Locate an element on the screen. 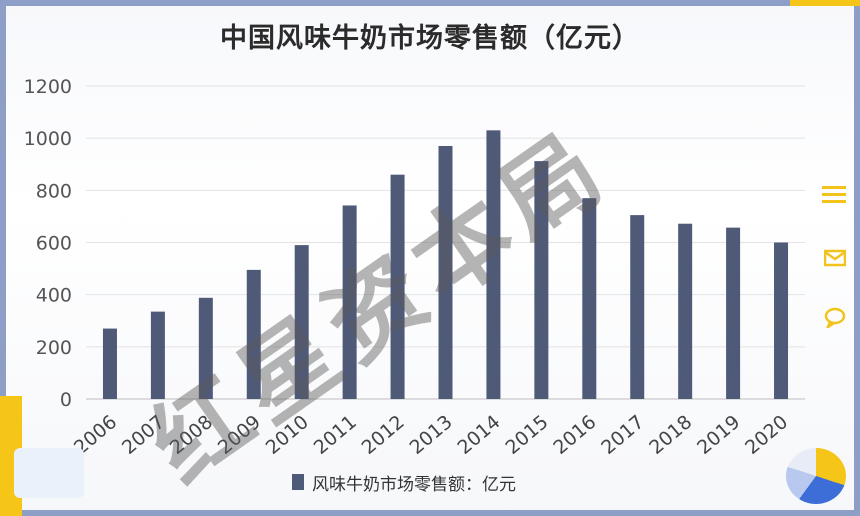 The image size is (860, 516). corner-accent-top is located at coordinates (825, 3).